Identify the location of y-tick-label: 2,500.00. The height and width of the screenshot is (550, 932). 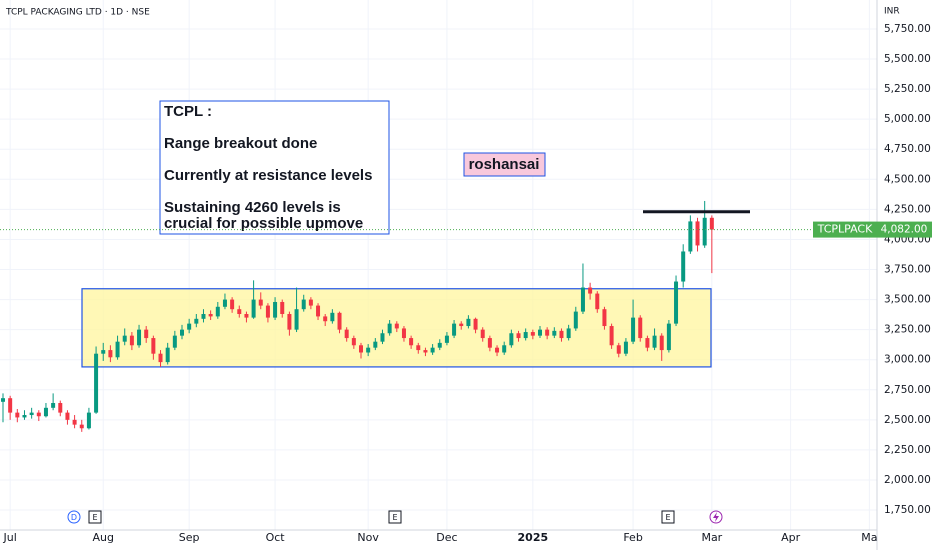
(907, 420).